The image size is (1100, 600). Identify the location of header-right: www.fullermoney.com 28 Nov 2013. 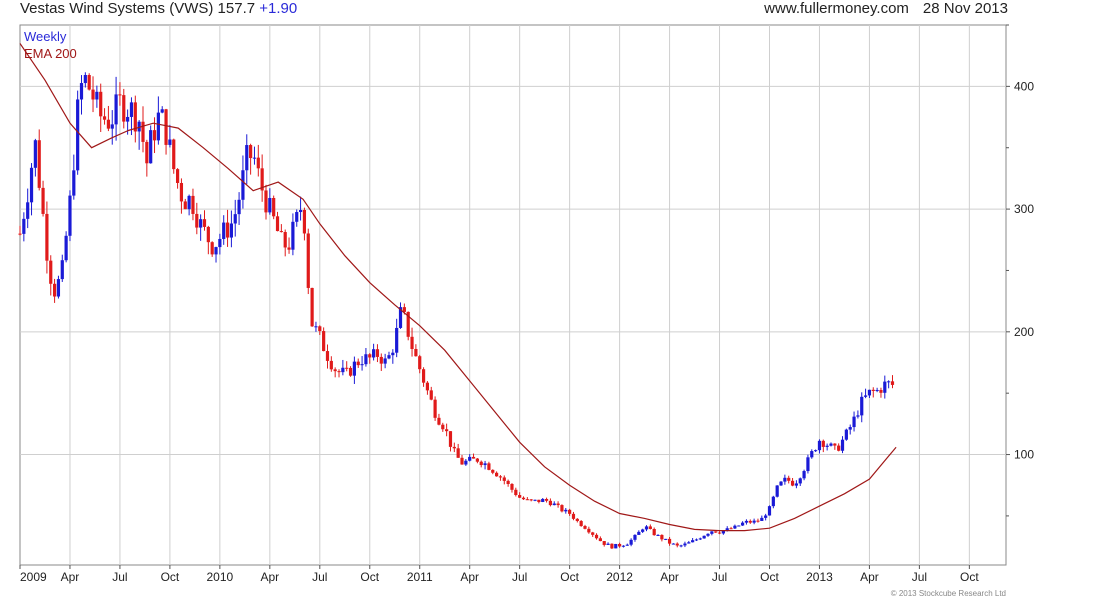
(886, 8).